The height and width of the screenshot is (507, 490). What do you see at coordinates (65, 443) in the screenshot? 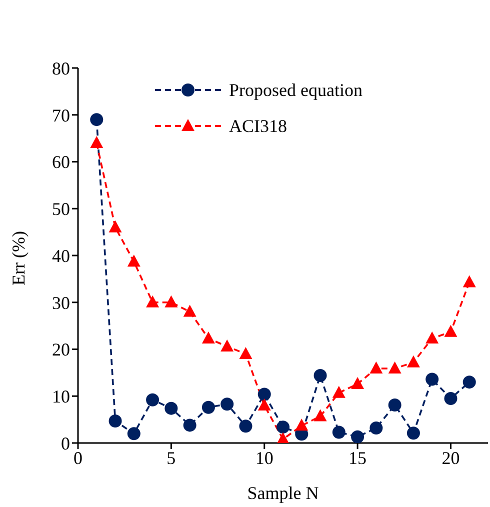
I see `y-tick-label: 0` at bounding box center [65, 443].